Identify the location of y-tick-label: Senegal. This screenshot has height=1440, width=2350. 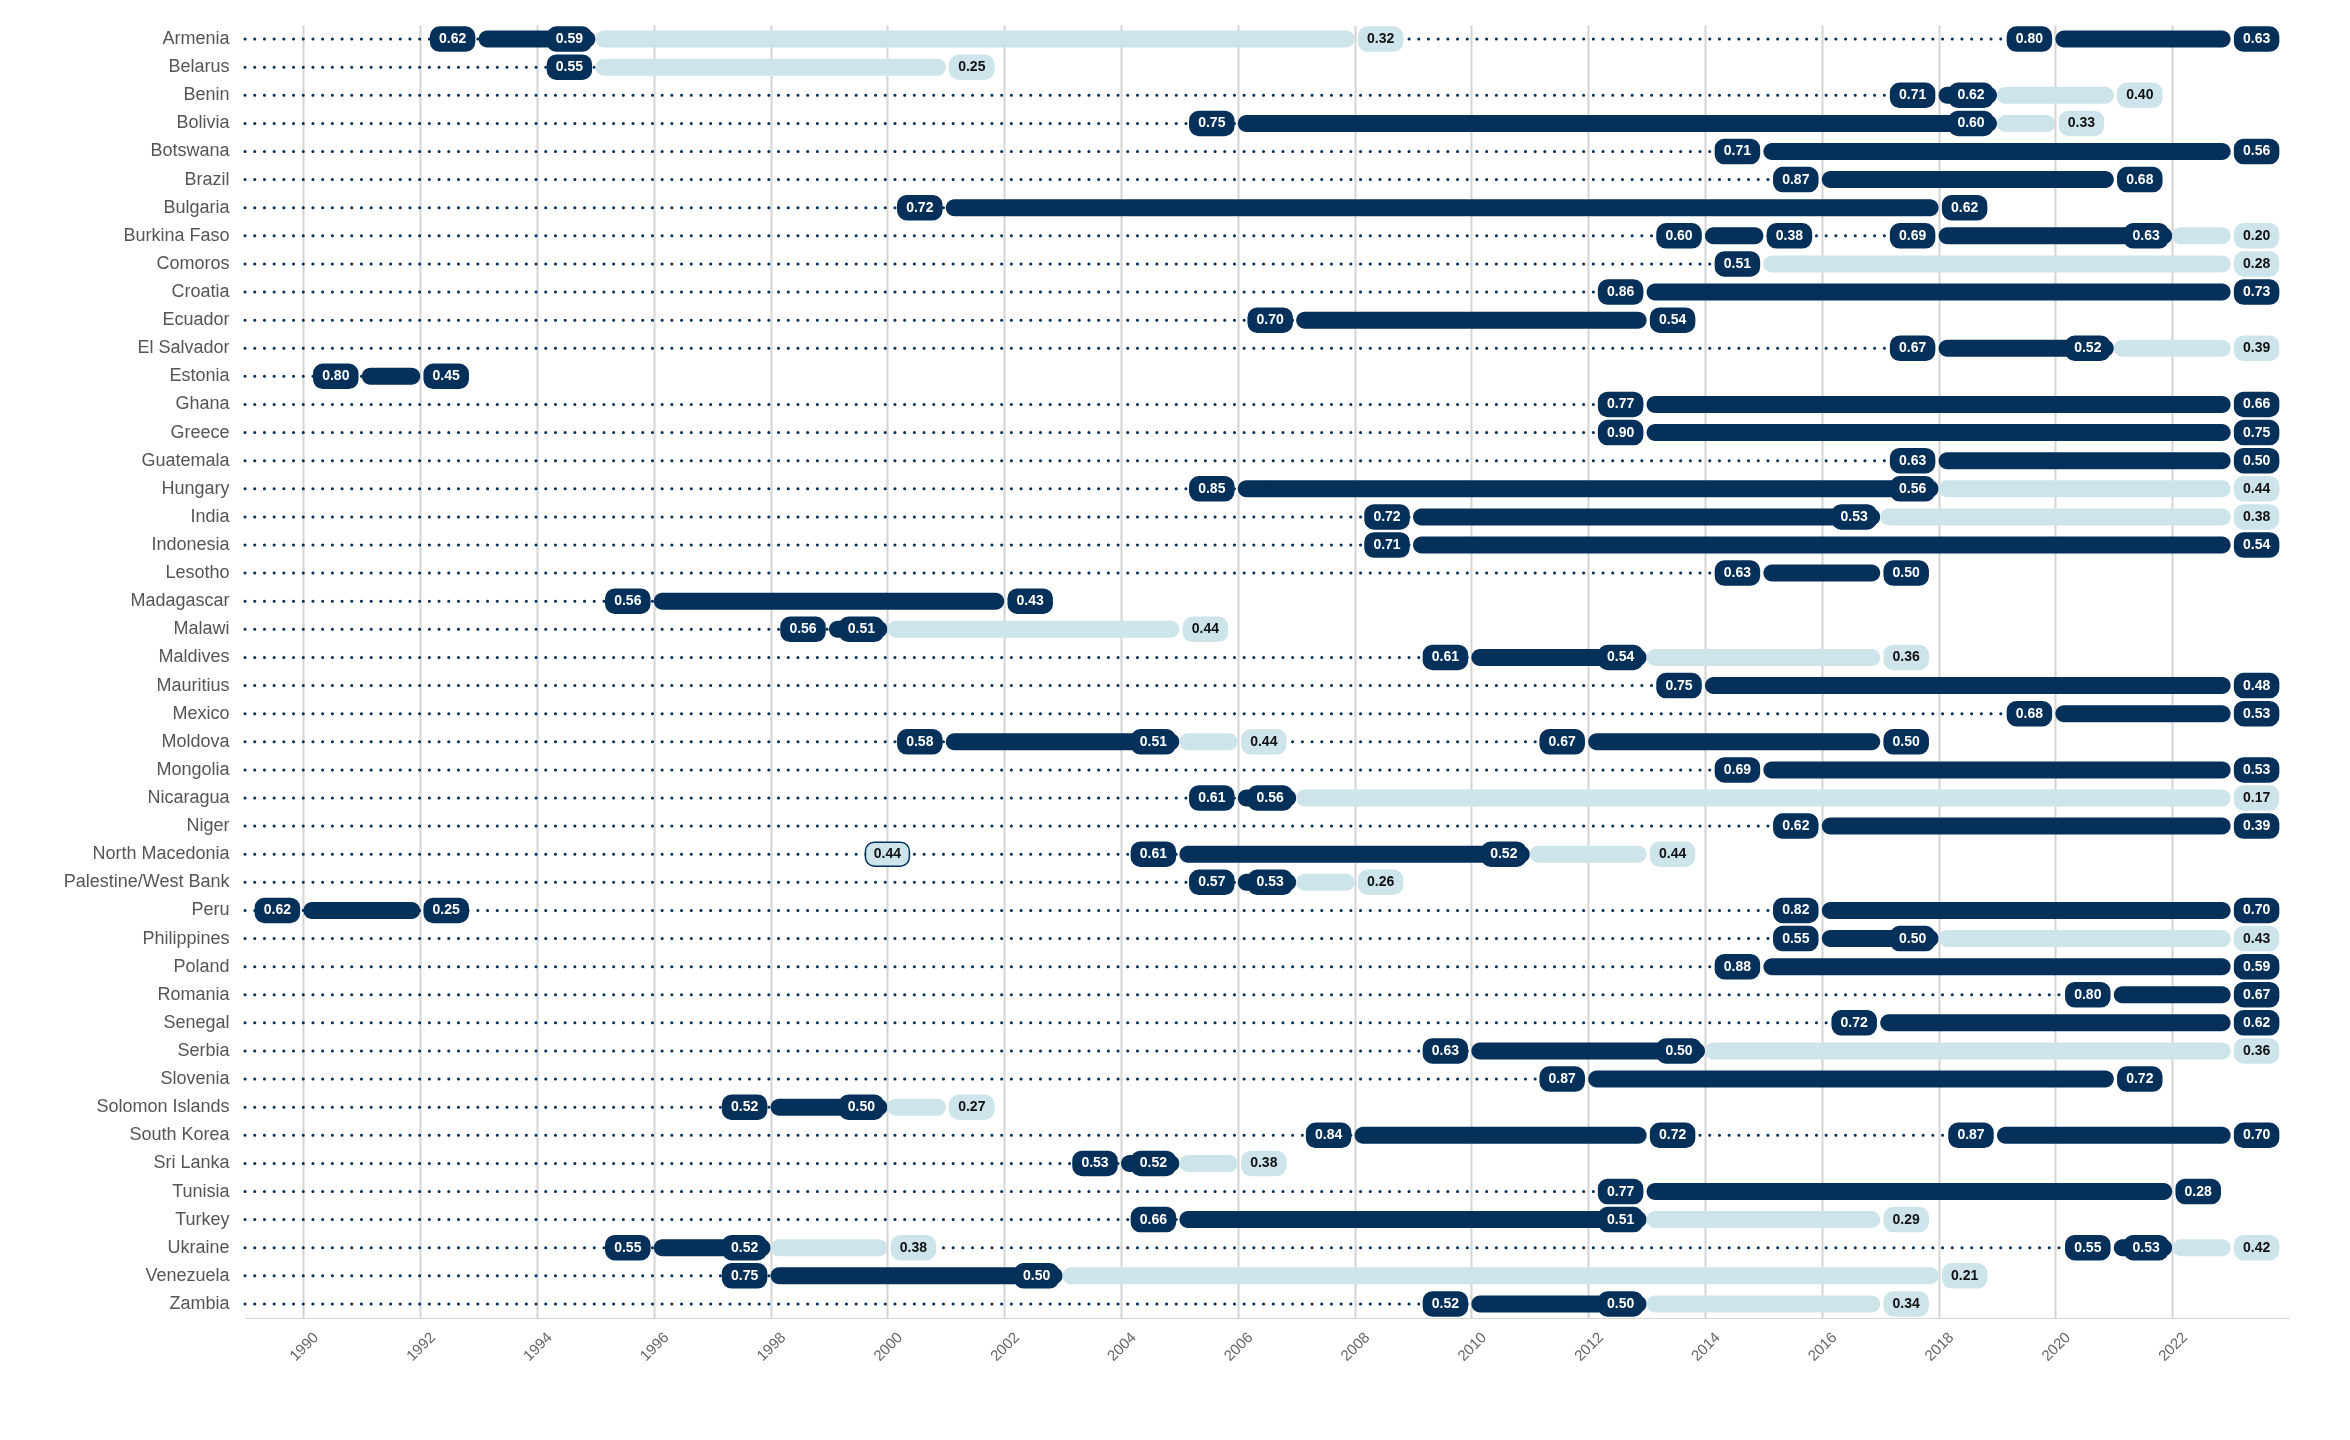
(196, 1021).